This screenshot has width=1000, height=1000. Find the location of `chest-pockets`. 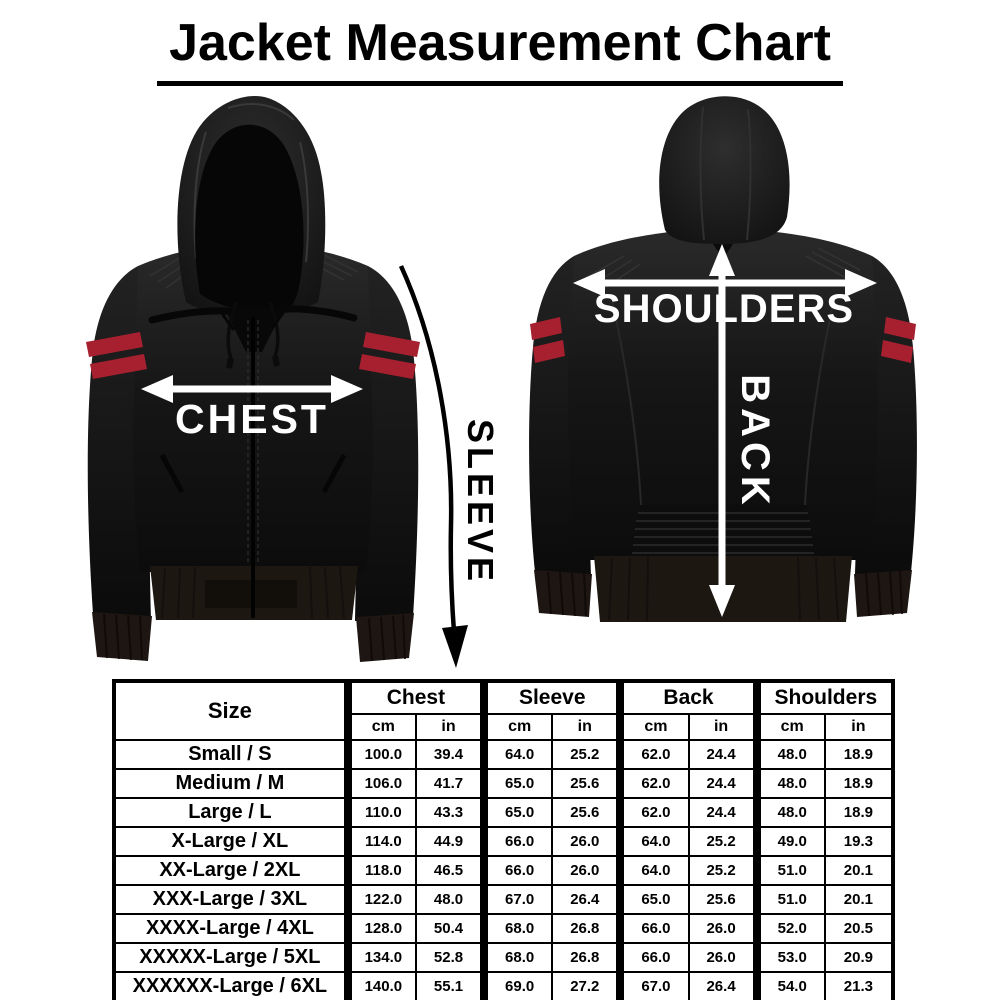

chest-pockets is located at coordinates (253, 318).